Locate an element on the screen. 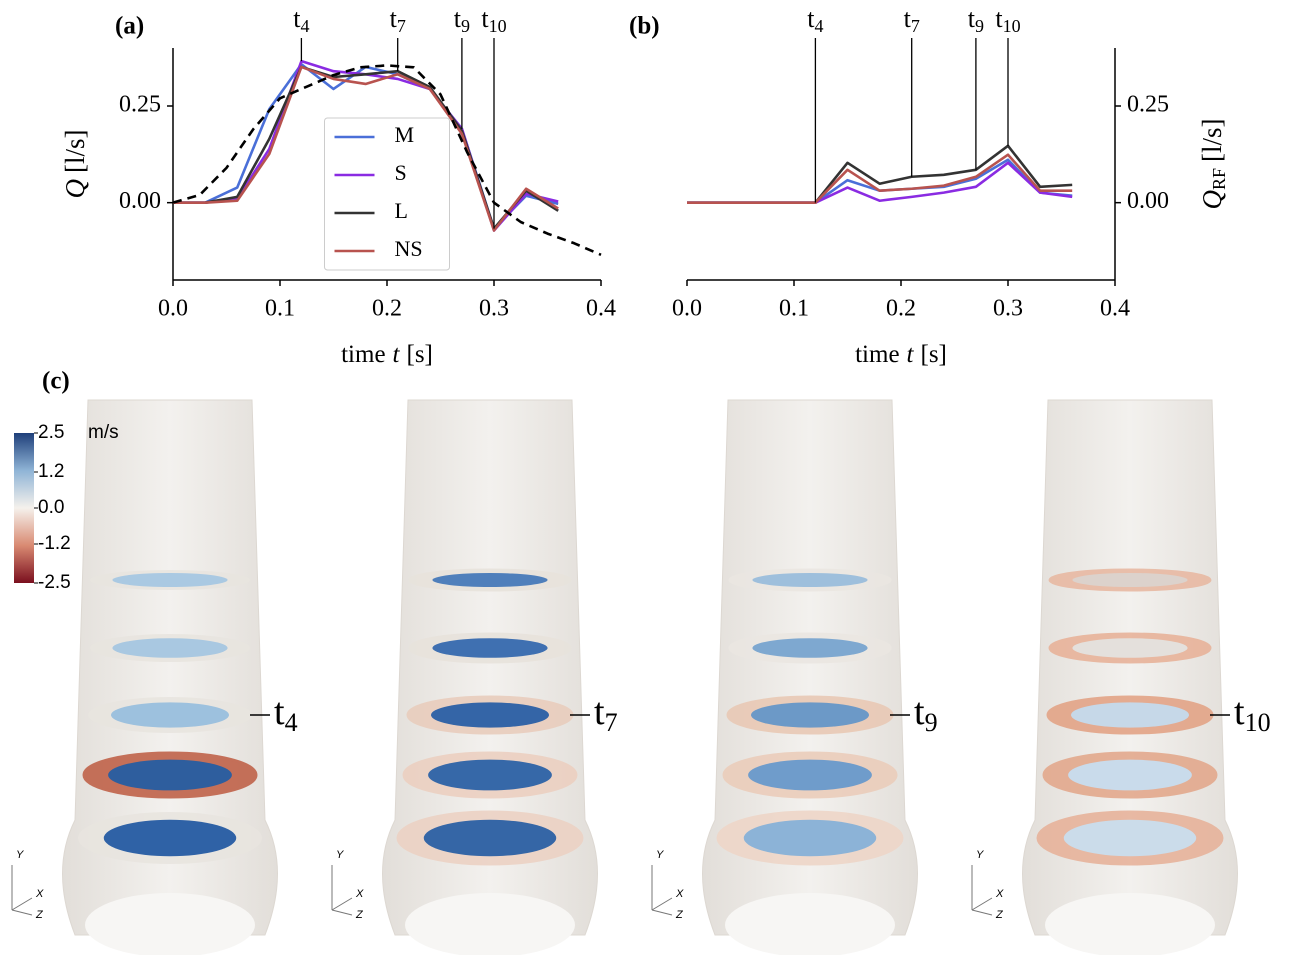 This screenshot has width=1298, height=955. view-label: t9 is located at coordinates (926, 714).